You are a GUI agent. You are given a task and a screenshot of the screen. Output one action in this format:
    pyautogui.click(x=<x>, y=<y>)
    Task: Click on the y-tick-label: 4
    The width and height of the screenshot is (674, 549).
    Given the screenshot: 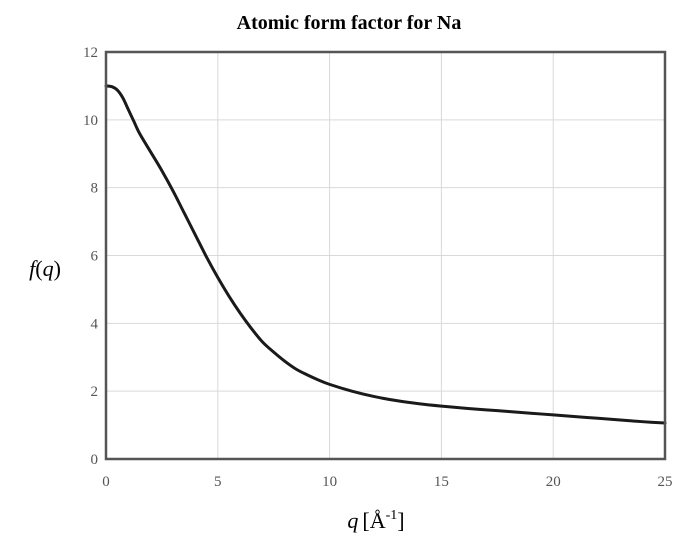 What is the action you would take?
    pyautogui.click(x=95, y=324)
    